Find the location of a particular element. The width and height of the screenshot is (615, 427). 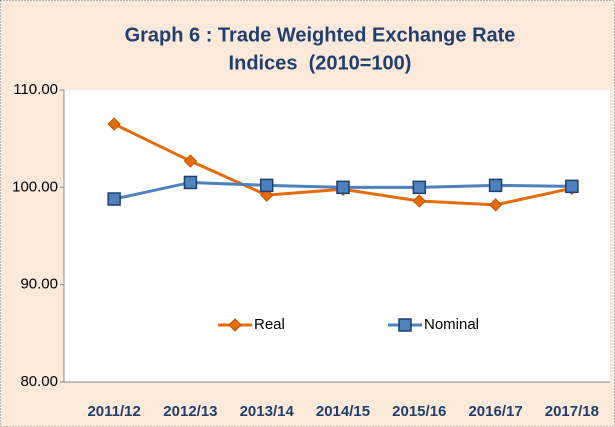

x-tick-label: 2013/14 is located at coordinates (267, 411).